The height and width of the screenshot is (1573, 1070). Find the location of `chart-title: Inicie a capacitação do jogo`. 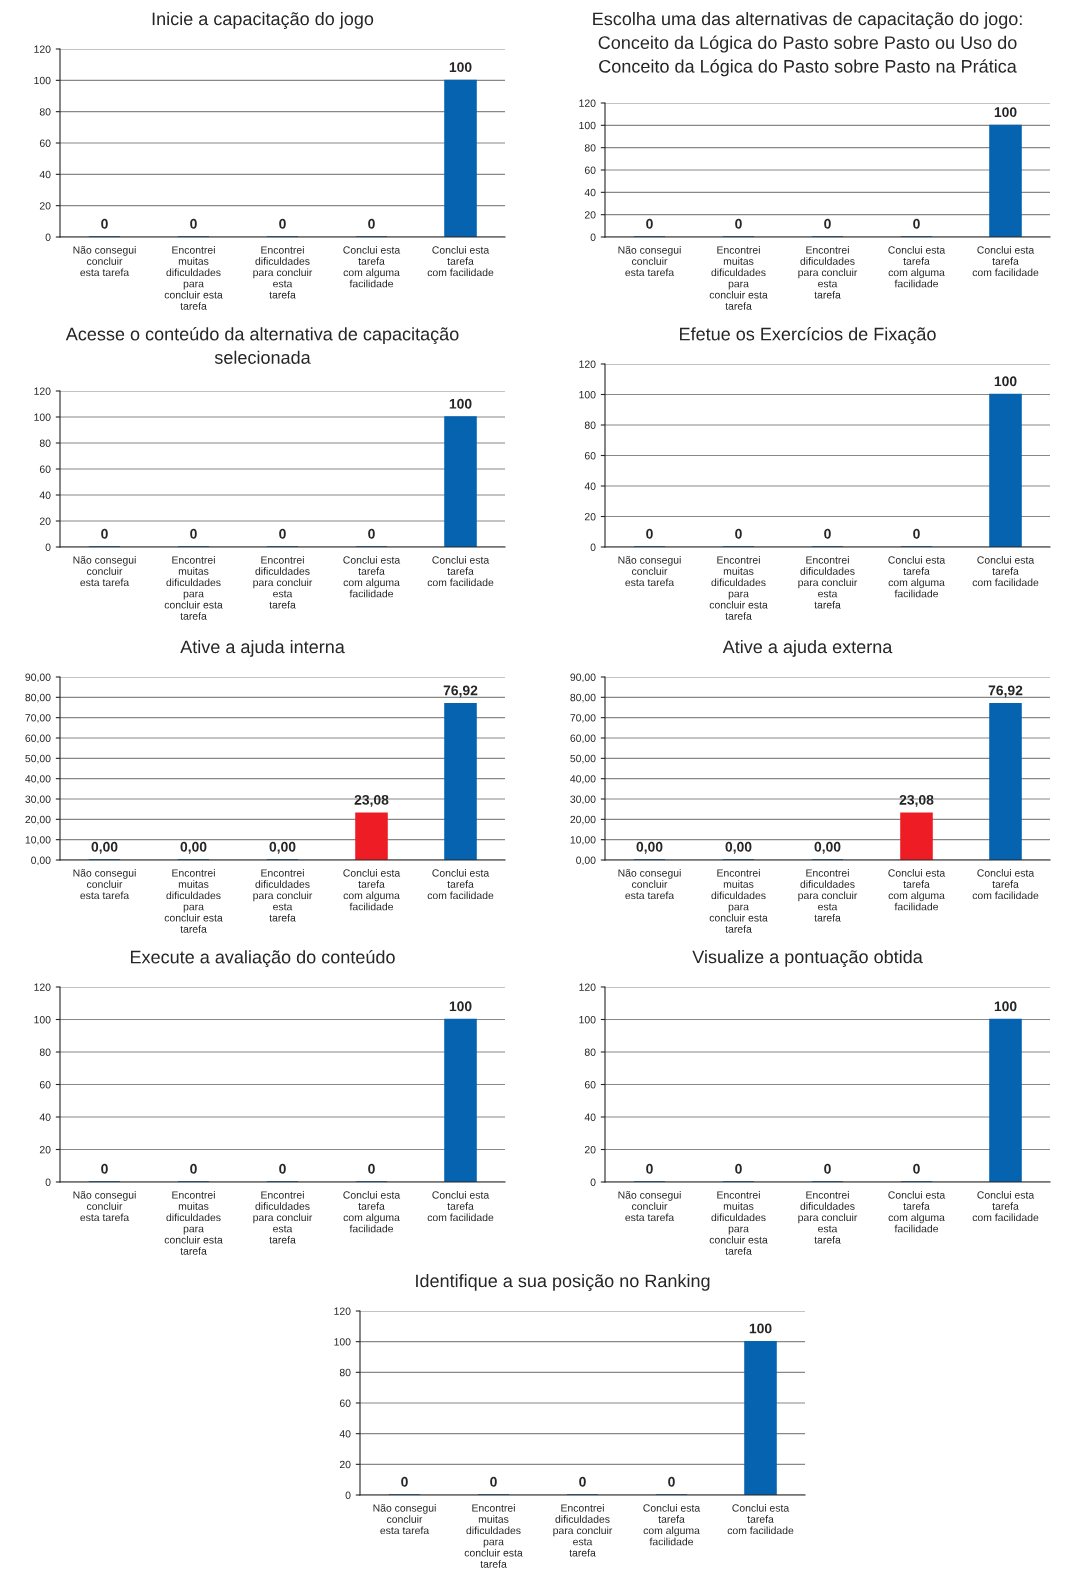

chart-title: Inicie a capacitação do jogo is located at coordinates (263, 20).